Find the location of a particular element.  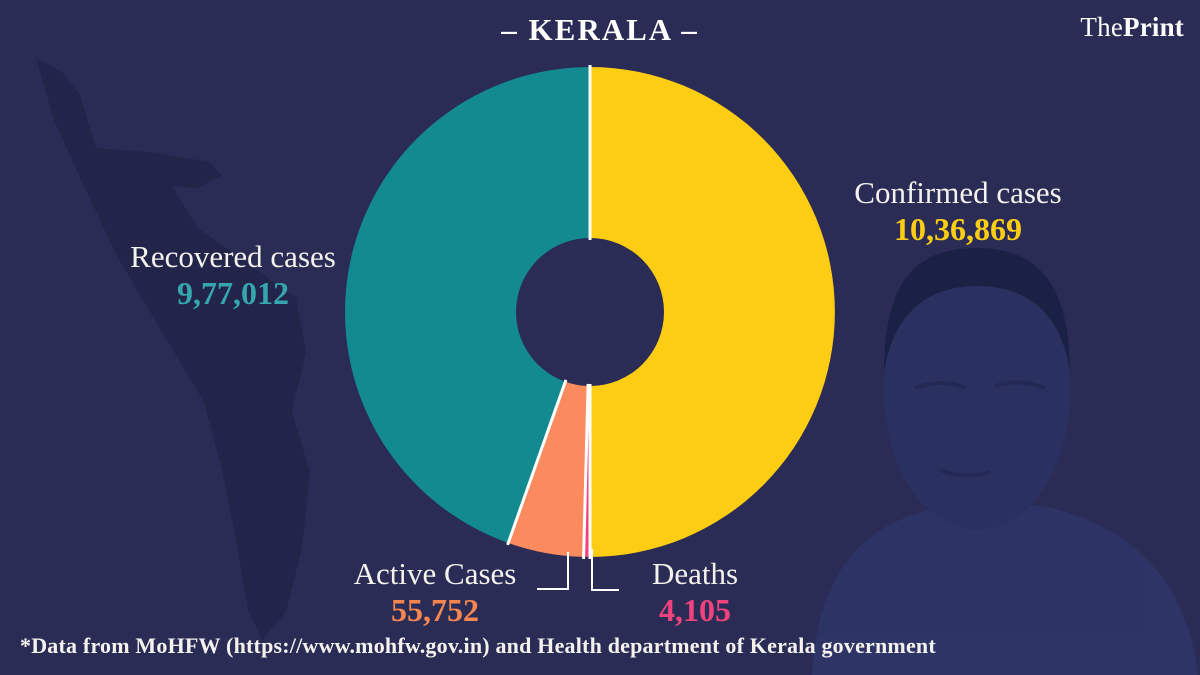

active-cases-label-block: Active Cases 55,752 is located at coordinates (435, 592).